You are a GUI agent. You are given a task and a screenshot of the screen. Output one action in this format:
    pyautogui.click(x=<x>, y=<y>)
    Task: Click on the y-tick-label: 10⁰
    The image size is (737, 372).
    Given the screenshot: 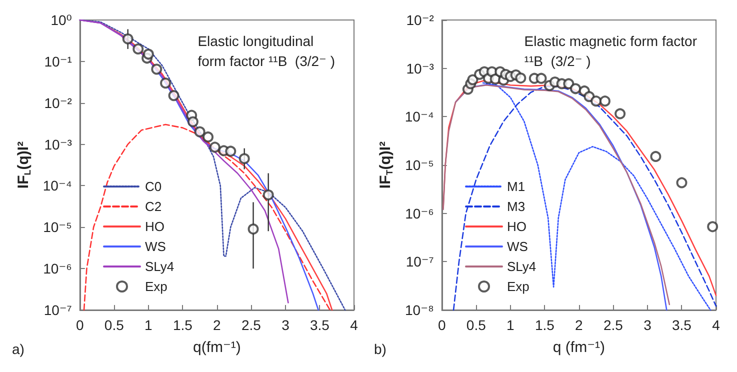 What is the action you would take?
    pyautogui.click(x=61, y=20)
    